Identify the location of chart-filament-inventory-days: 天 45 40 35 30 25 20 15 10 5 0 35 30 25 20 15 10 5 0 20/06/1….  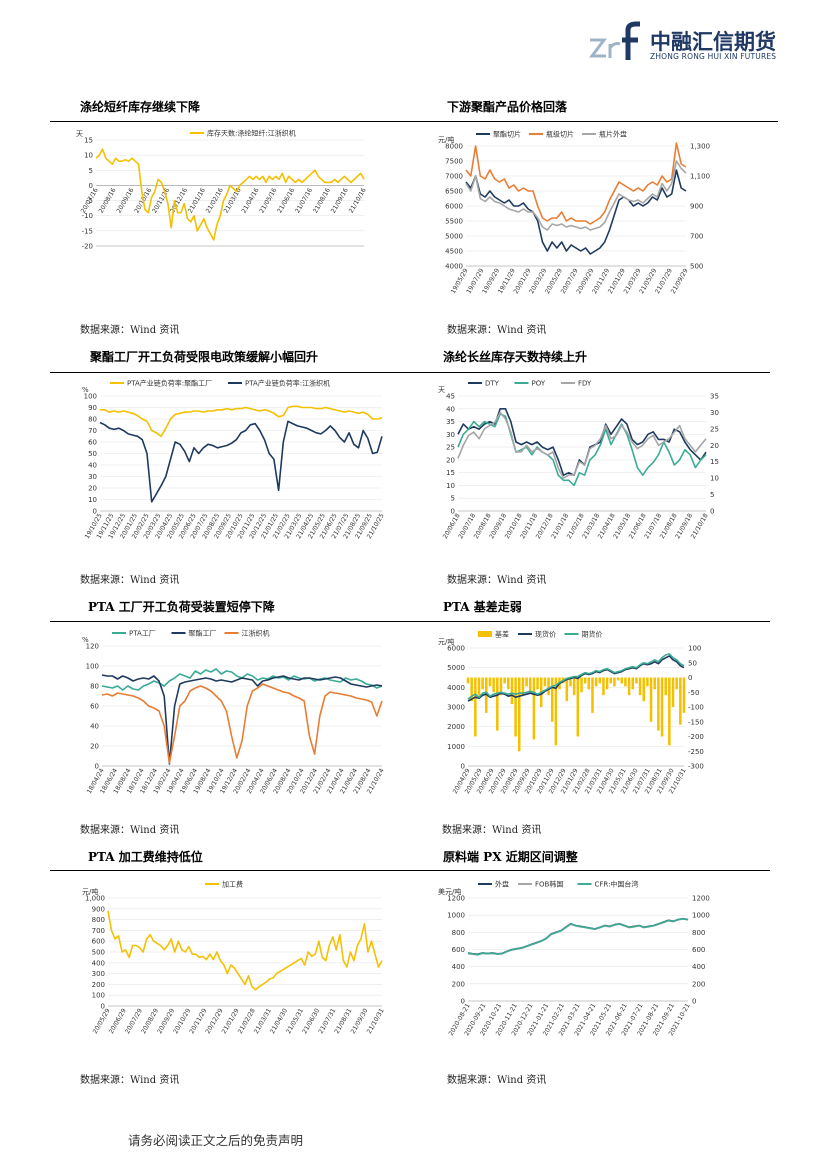
(586, 471).